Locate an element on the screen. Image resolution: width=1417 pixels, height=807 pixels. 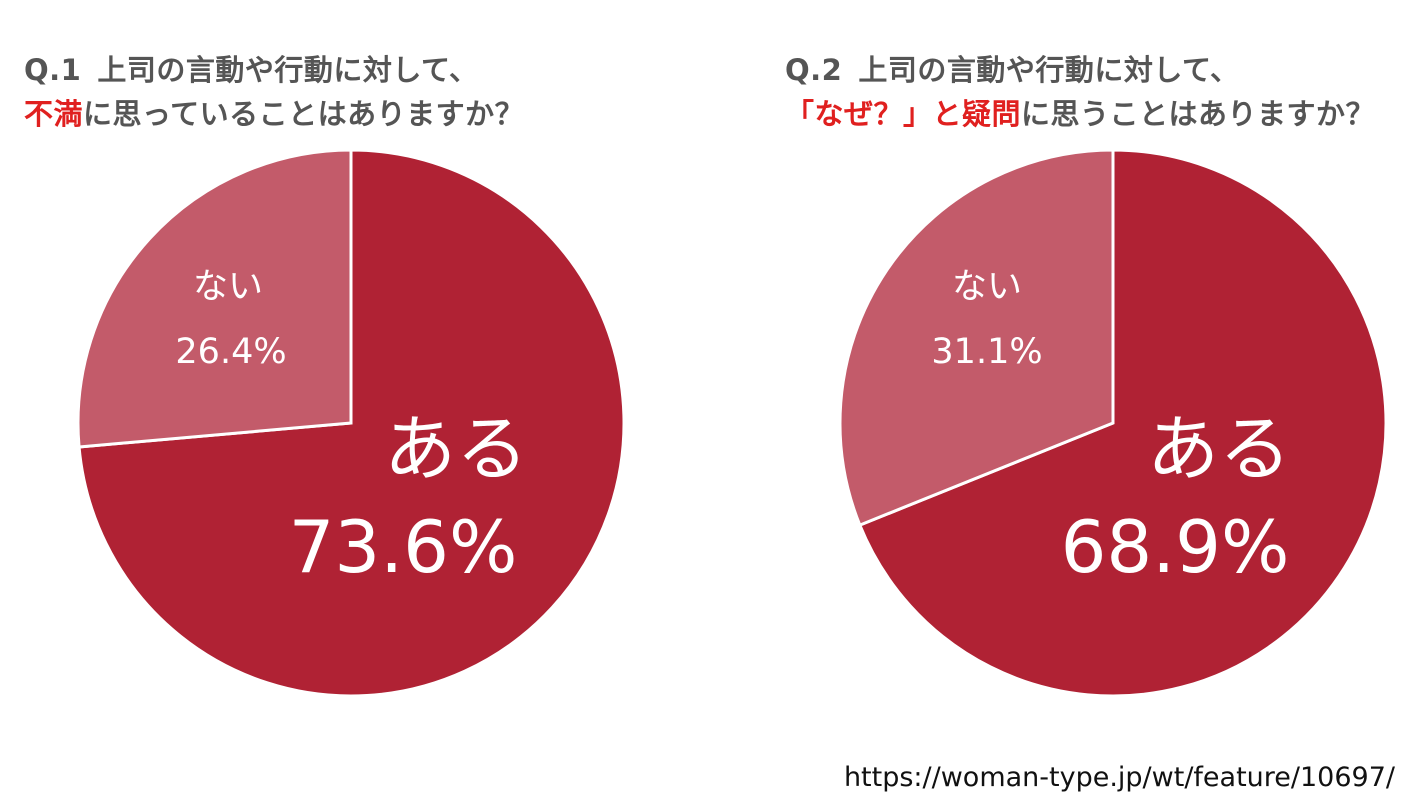
value-yes-q2: 68.9% is located at coordinates (1175, 547).